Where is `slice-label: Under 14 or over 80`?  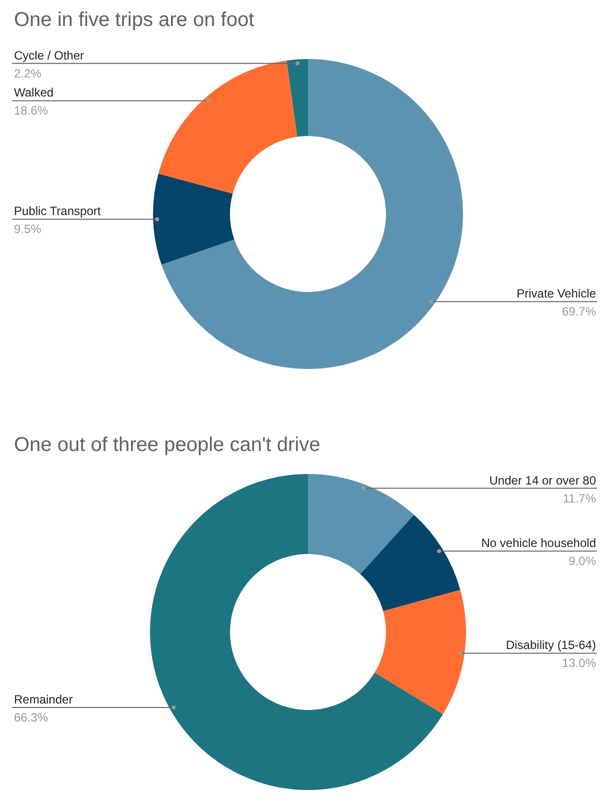
slice-label: Under 14 or over 80 is located at coordinates (542, 480).